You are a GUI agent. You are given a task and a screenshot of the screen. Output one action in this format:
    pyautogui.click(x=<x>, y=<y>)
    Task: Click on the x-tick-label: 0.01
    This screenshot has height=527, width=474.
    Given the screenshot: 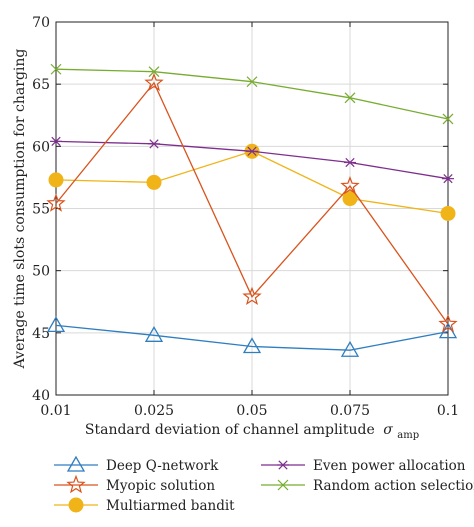 What is the action you would take?
    pyautogui.click(x=55, y=411)
    